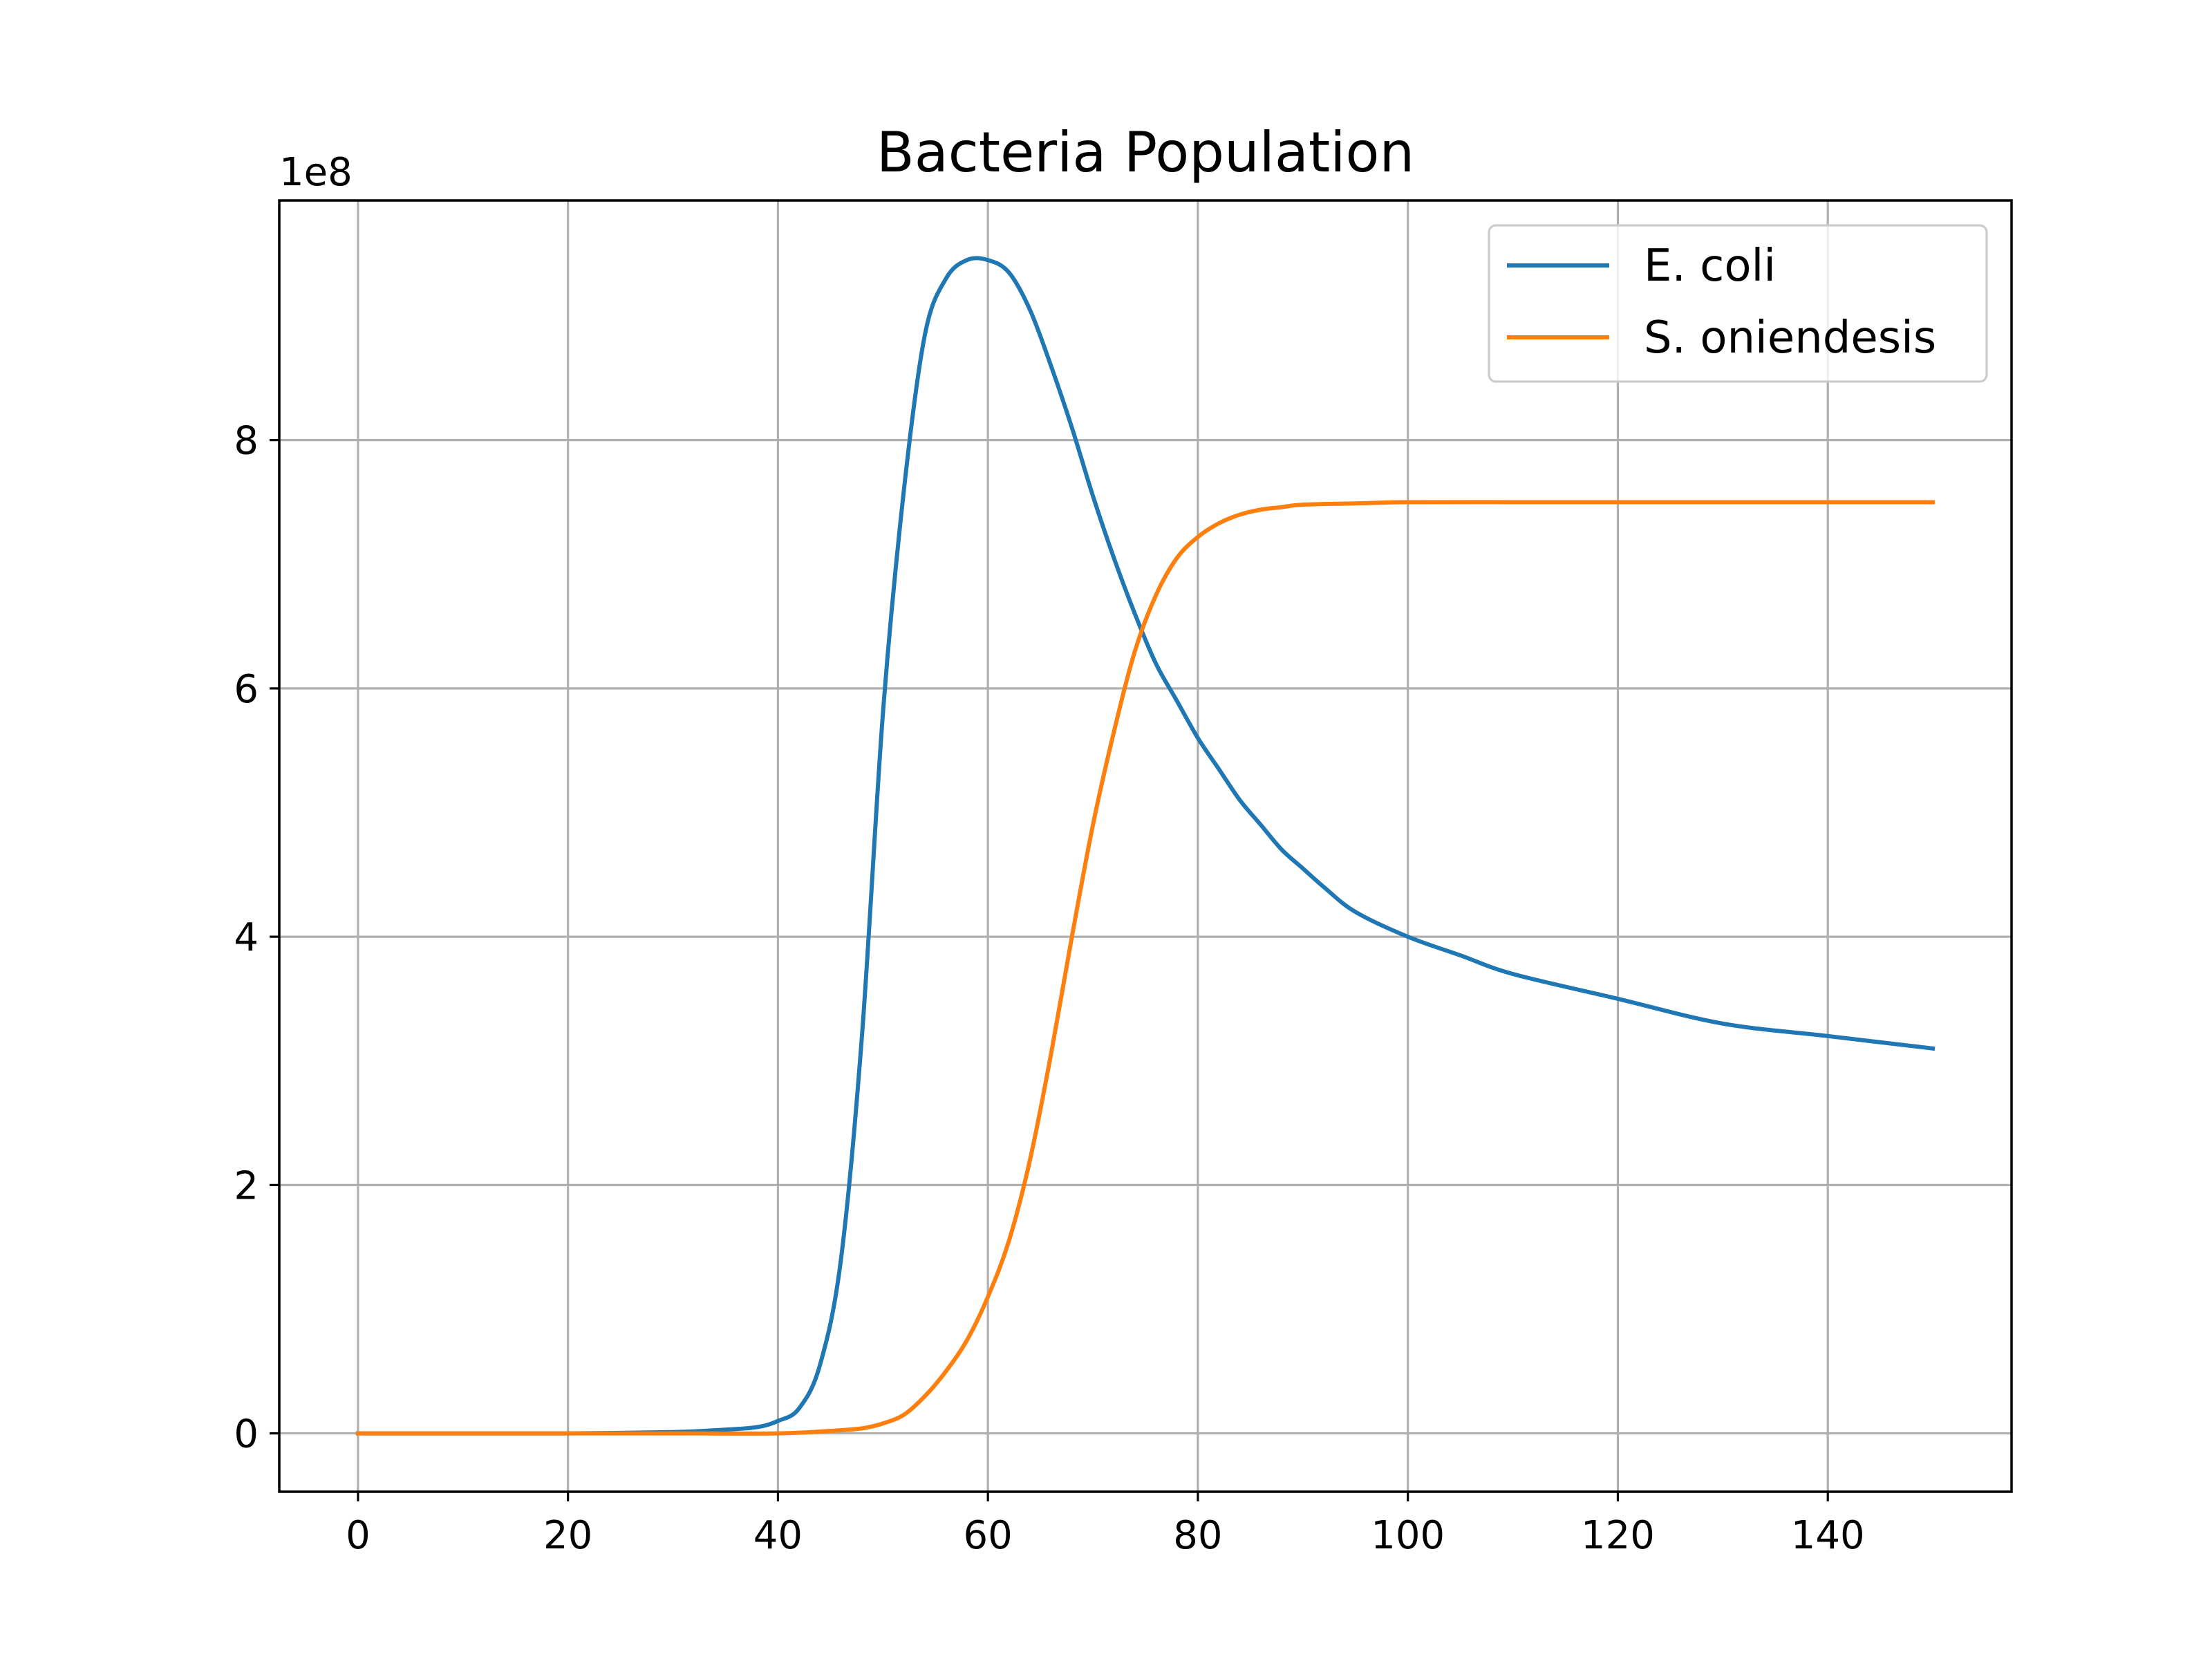 This screenshot has height=1659, width=2212. Describe the element at coordinates (246, 441) in the screenshot. I see `y-tick-label: 8` at that location.